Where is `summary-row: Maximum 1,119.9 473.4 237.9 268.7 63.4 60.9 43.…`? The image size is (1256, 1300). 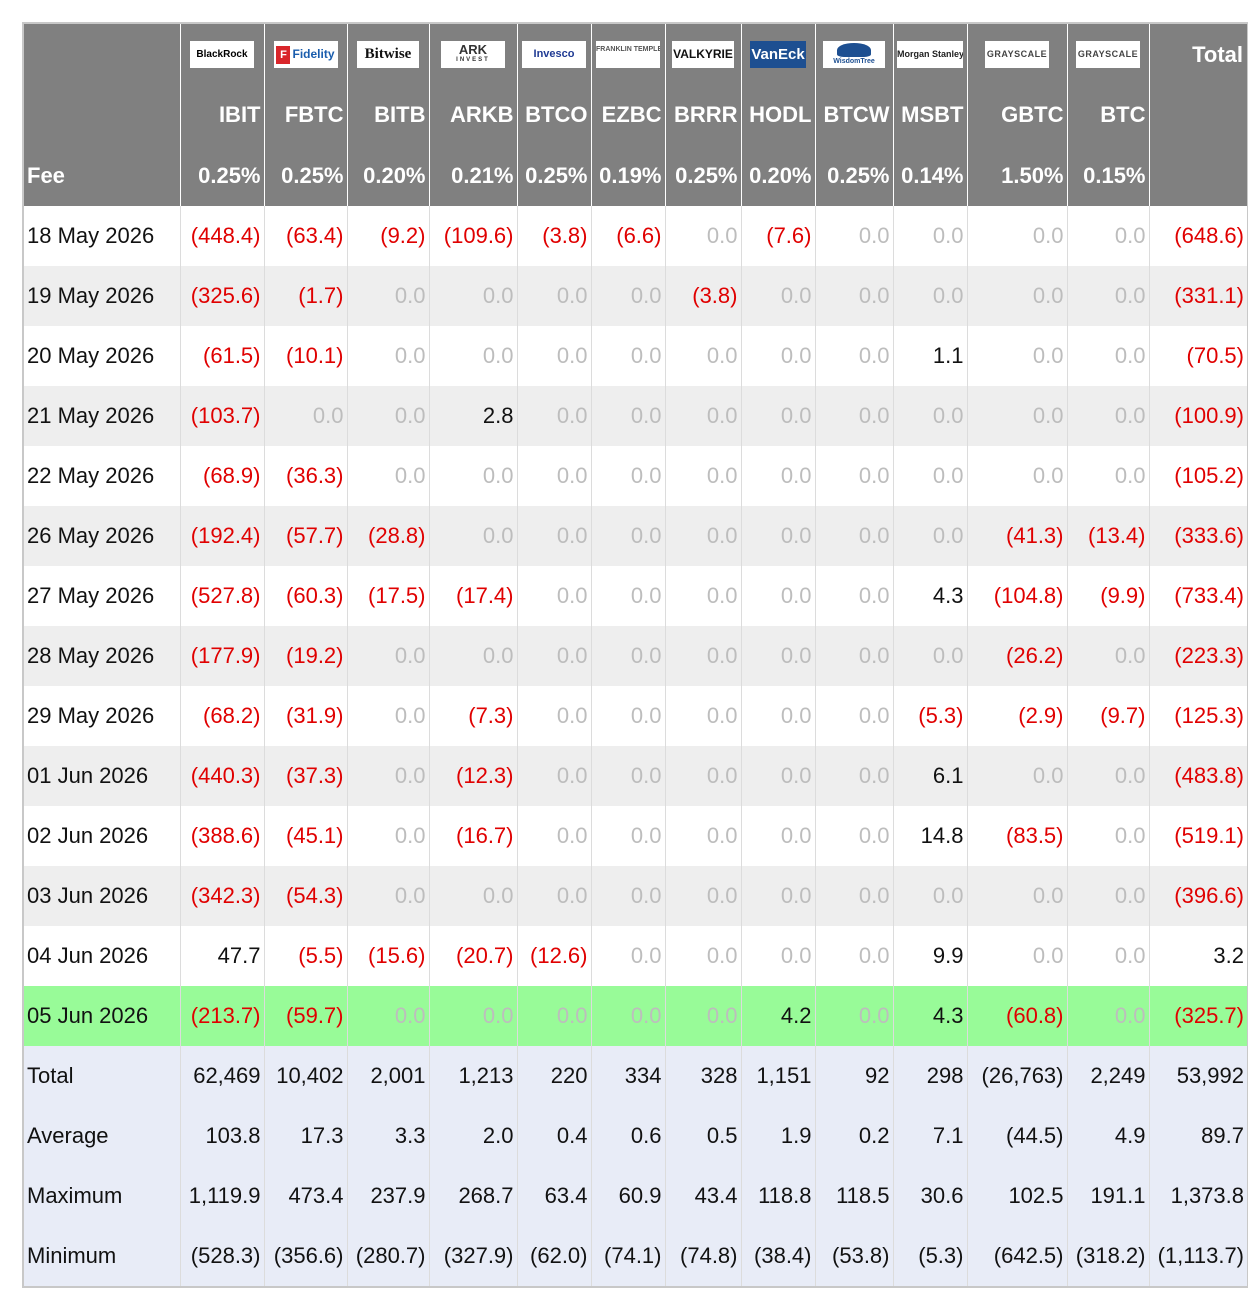
summary-row: Maximum 1,119.9 473.4 237.9 268.7 63.4 60.9 43.… is located at coordinates (635, 1196).